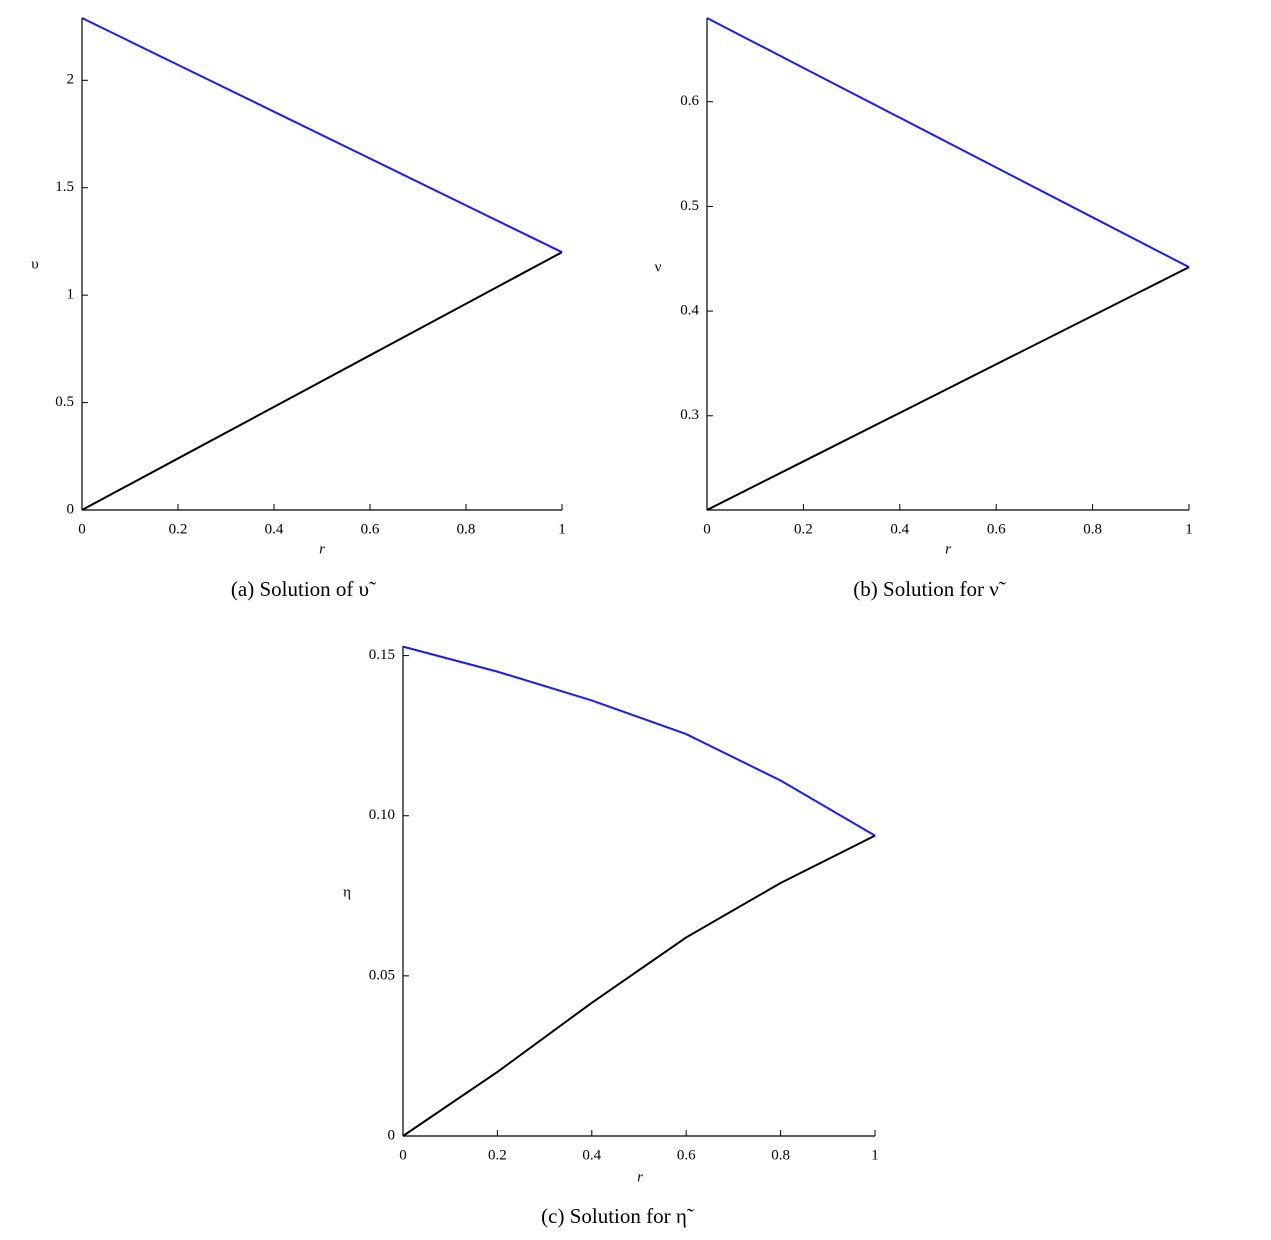  Describe the element at coordinates (689, 101) in the screenshot. I see `y-tick-label: 0.6` at that location.